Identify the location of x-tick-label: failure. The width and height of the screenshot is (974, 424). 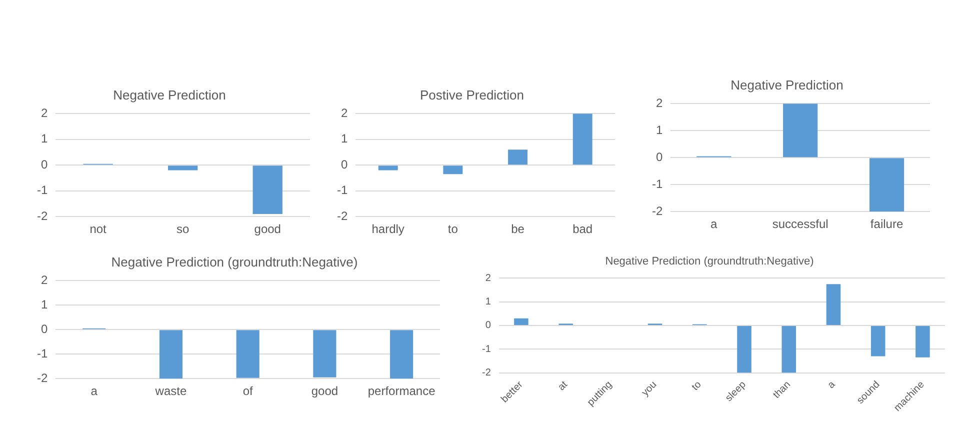
(887, 224).